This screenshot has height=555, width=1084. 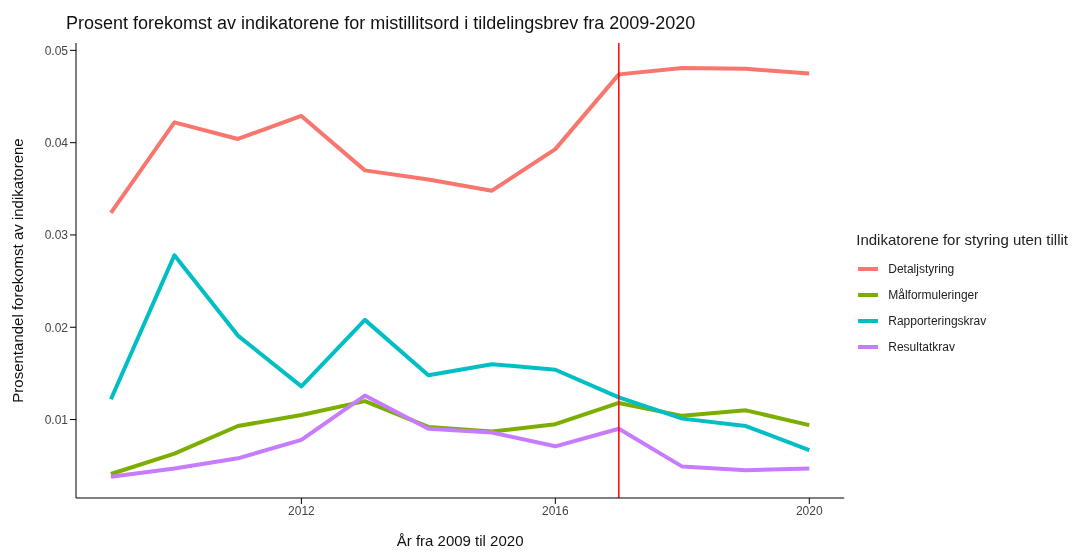 I want to click on x-tick-label: 2020, so click(x=809, y=510).